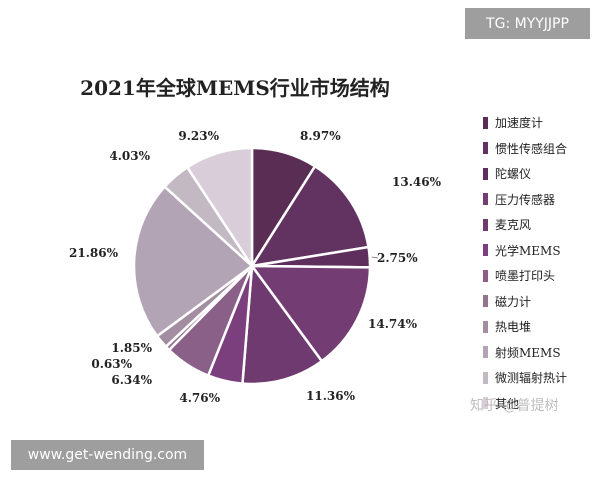 The image size is (600, 480). Describe the element at coordinates (513, 225) in the screenshot. I see `legend-label: 麦克风` at that location.